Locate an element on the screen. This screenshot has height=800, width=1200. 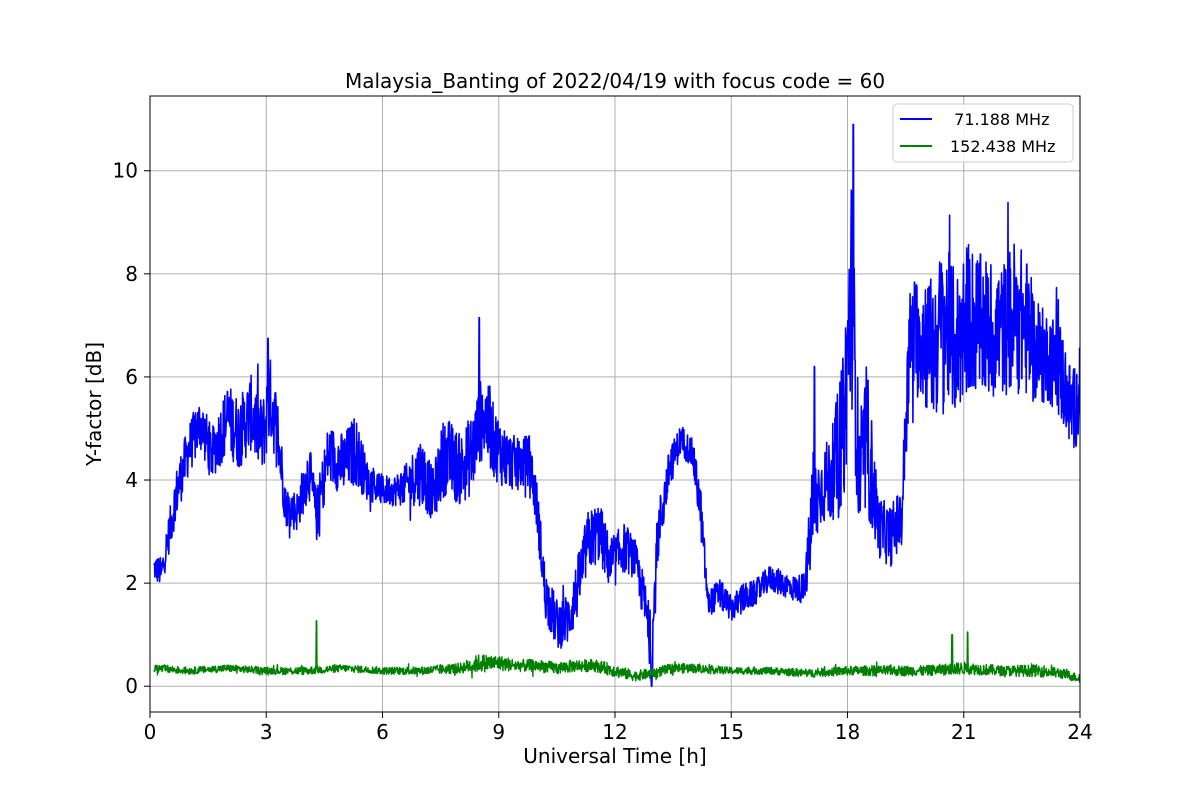
legend-label-152-mhz: 152.438 MHz is located at coordinates (1002, 146).